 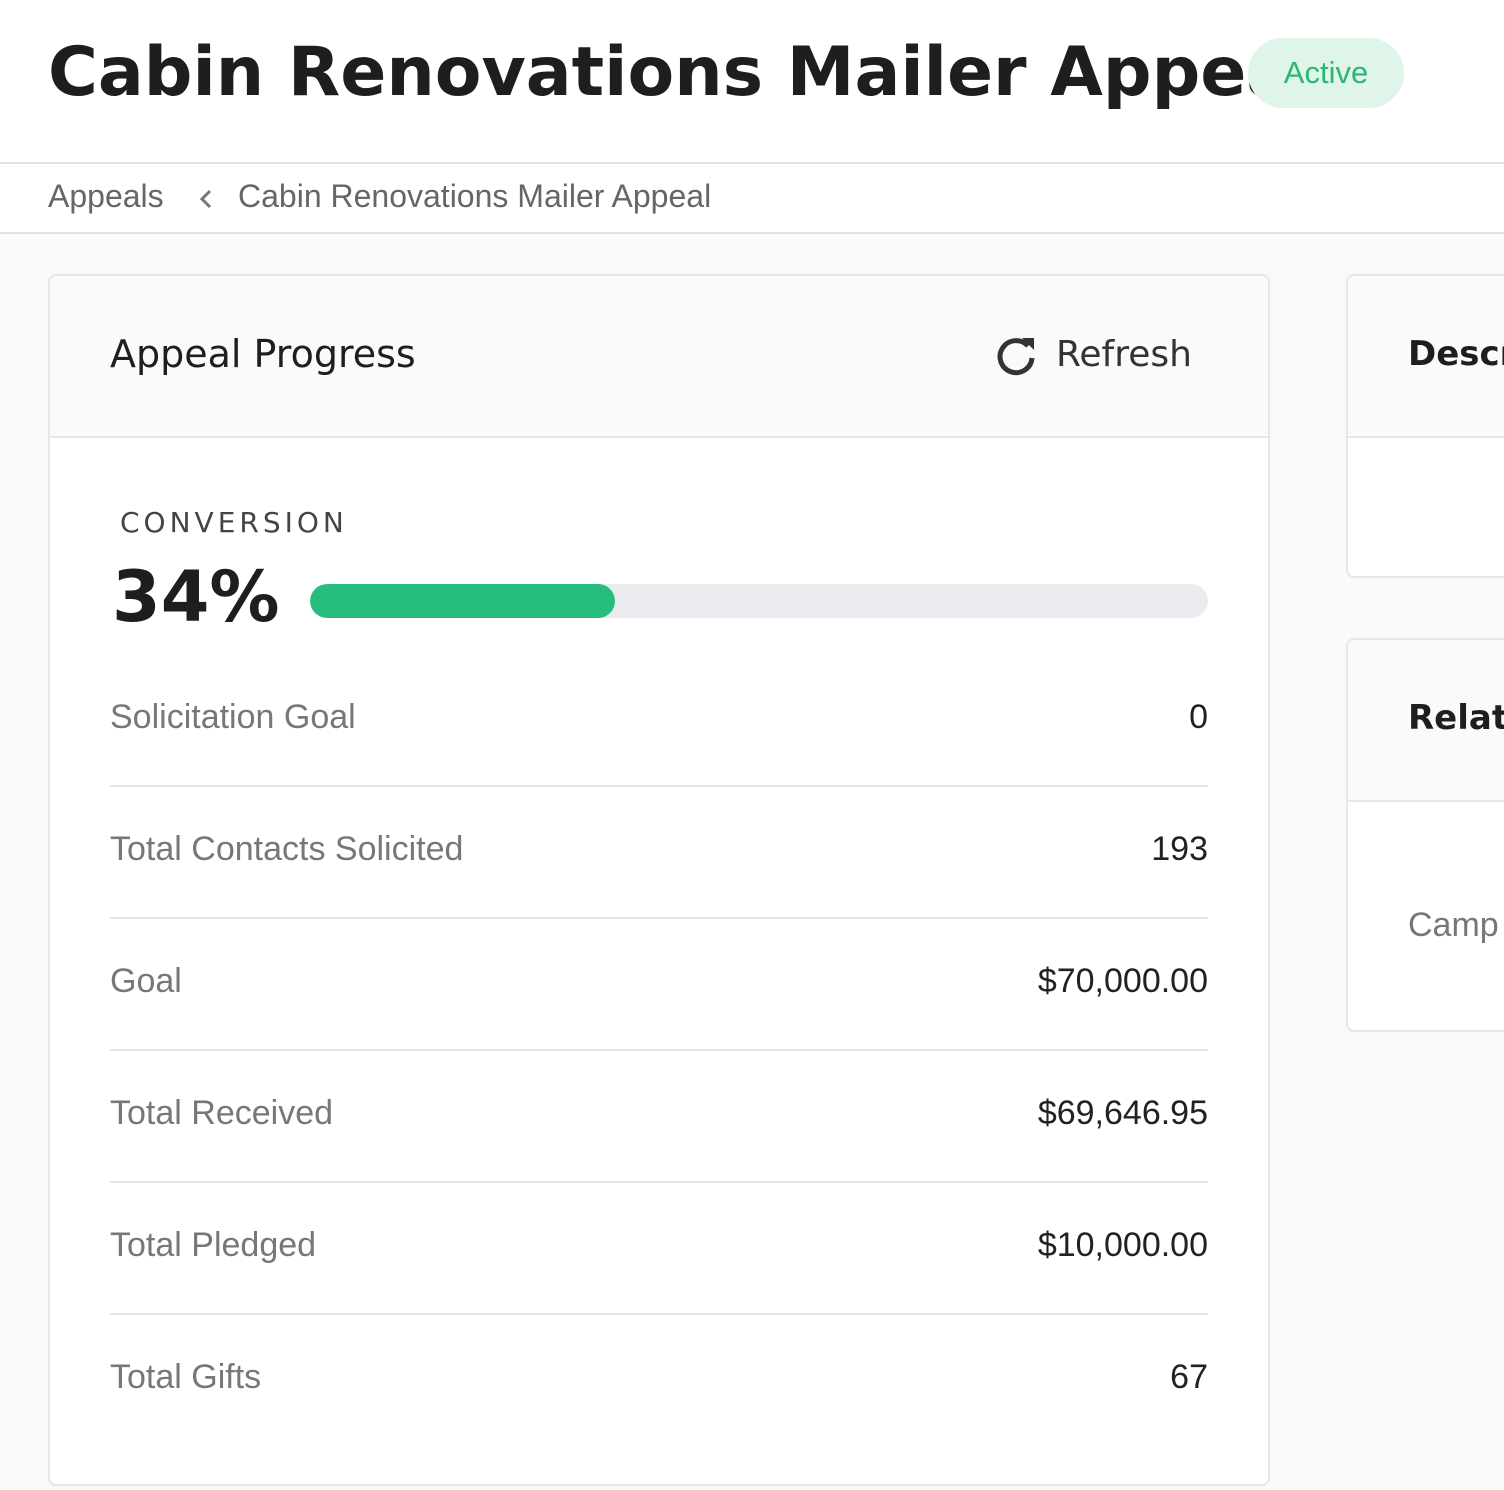 What do you see at coordinates (233, 717) in the screenshot?
I see `row-label: Solicitation Goal` at bounding box center [233, 717].